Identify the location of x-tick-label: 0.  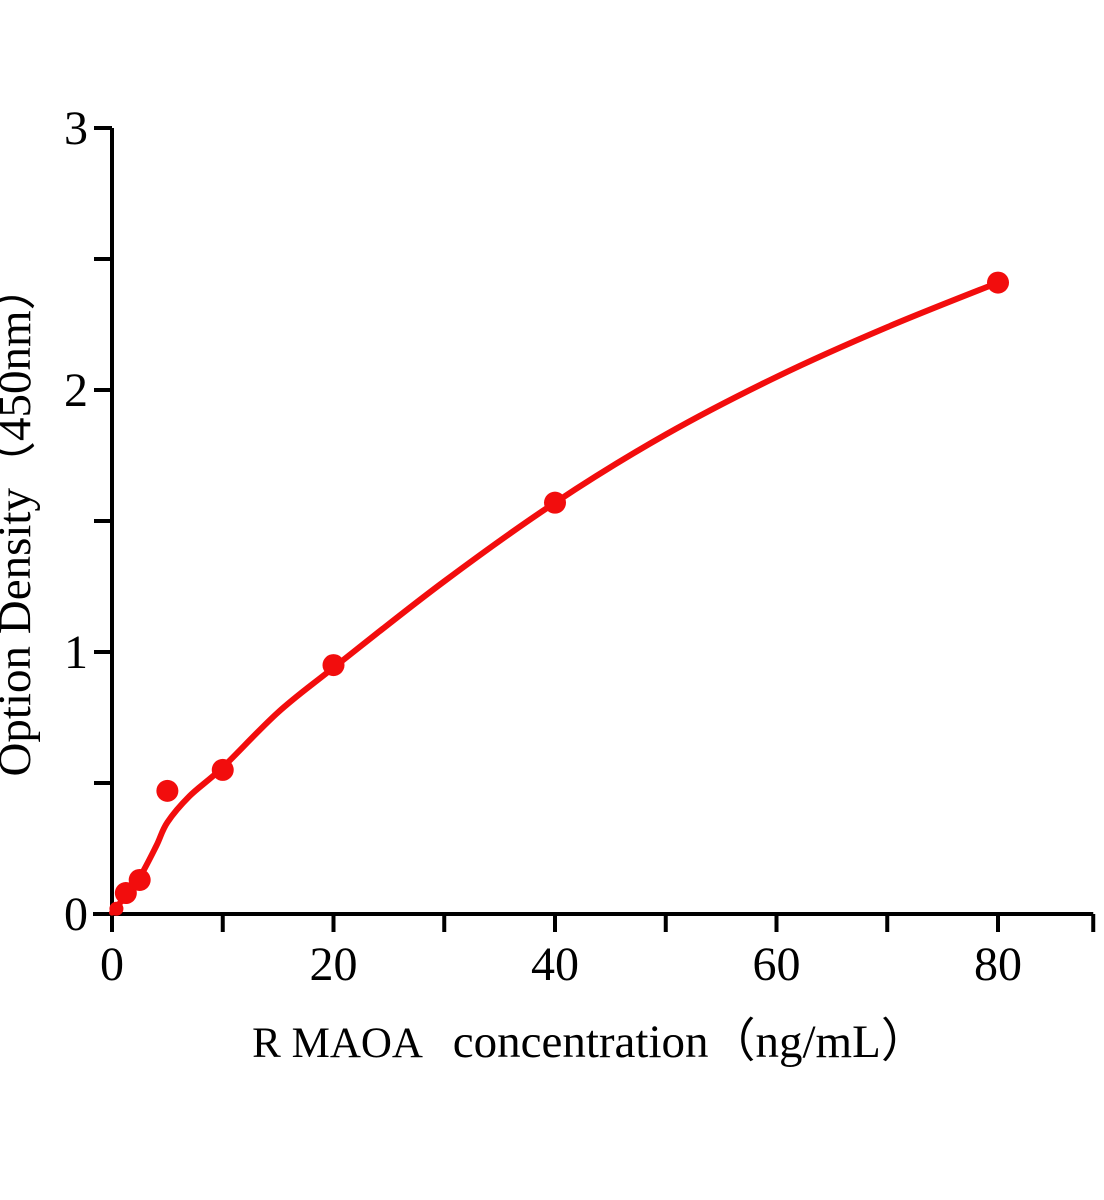
(112, 964).